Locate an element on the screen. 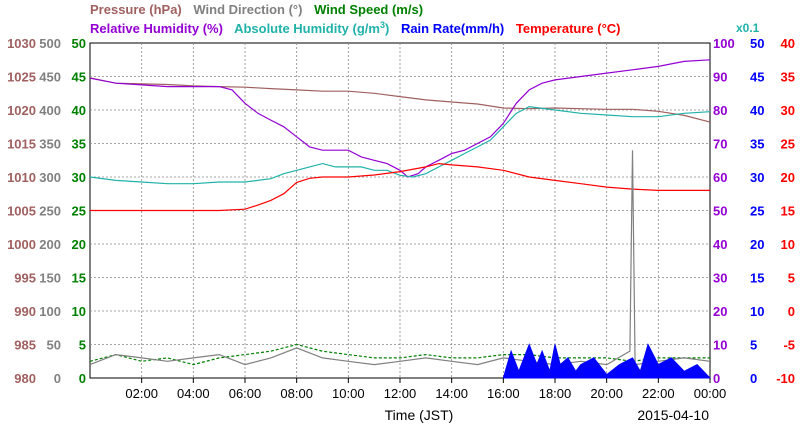 The width and height of the screenshot is (800, 434). tick-label-rain-rate: 35 is located at coordinates (757, 144).